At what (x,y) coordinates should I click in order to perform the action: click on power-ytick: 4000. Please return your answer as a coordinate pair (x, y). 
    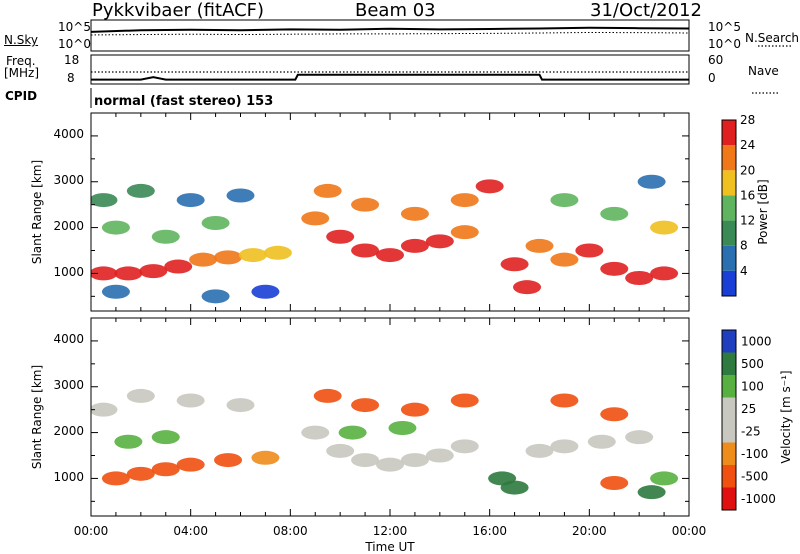
    Looking at the image, I should click on (68, 134).